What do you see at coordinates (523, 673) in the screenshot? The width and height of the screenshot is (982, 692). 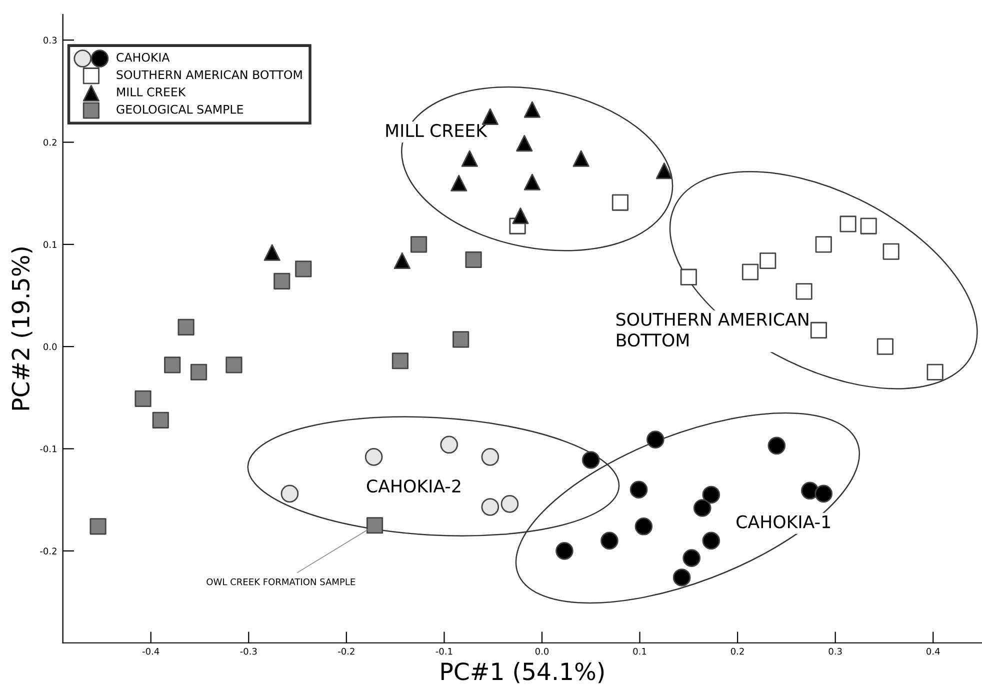 I see `x-axis-title: PC#1 (54.1%)` at bounding box center [523, 673].